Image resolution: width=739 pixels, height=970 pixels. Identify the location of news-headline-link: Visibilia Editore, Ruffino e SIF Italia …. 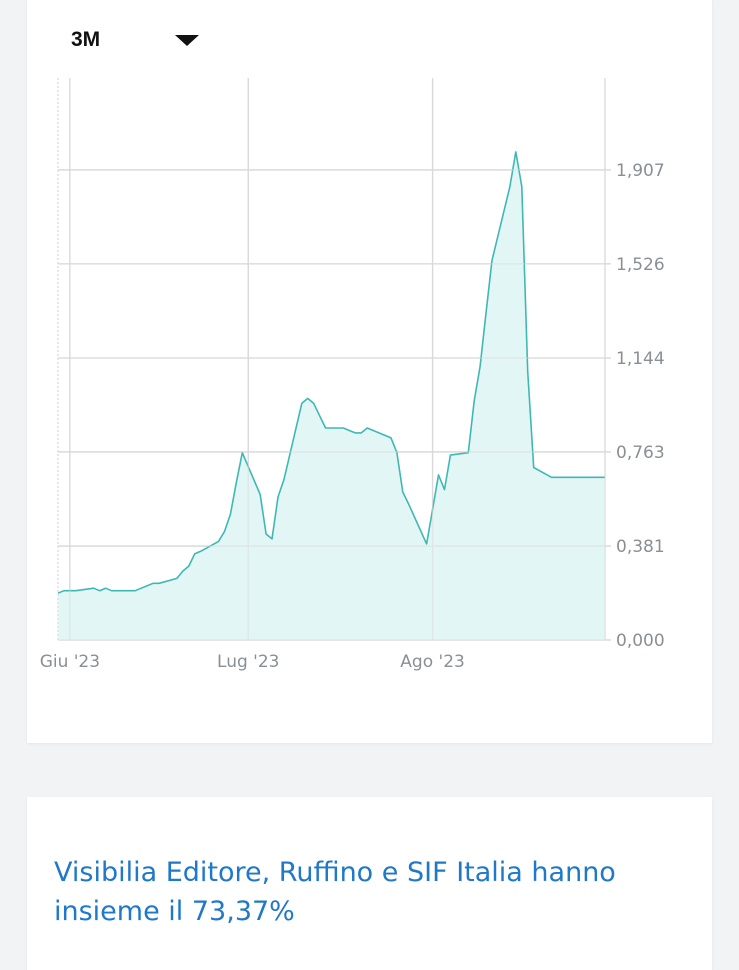
(335, 892).